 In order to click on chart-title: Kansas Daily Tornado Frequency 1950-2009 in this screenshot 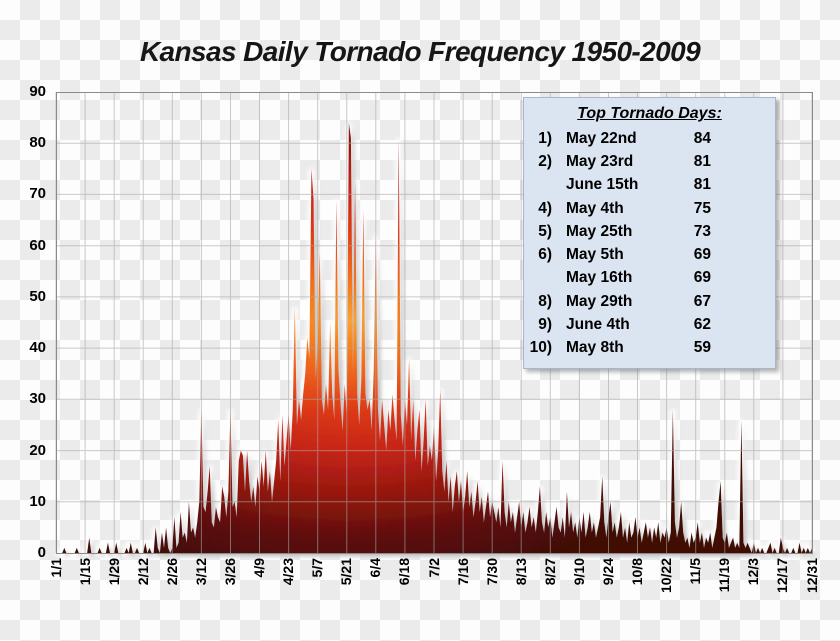, I will do `click(420, 51)`.